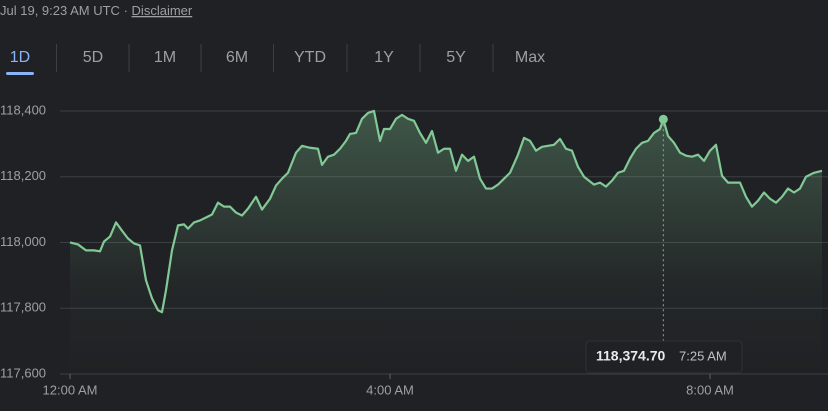  I want to click on x-tick-label: 8:00 AM, so click(710, 389).